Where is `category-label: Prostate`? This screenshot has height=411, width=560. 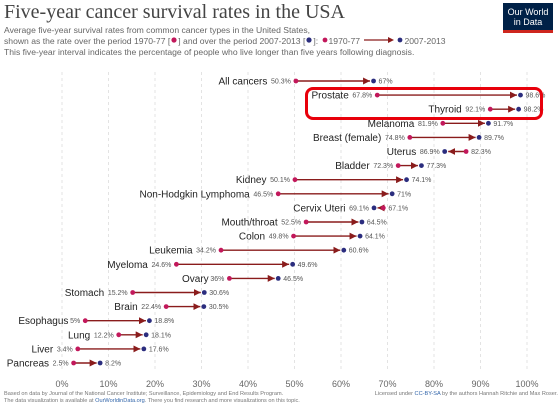 category-label: Prostate is located at coordinates (331, 96).